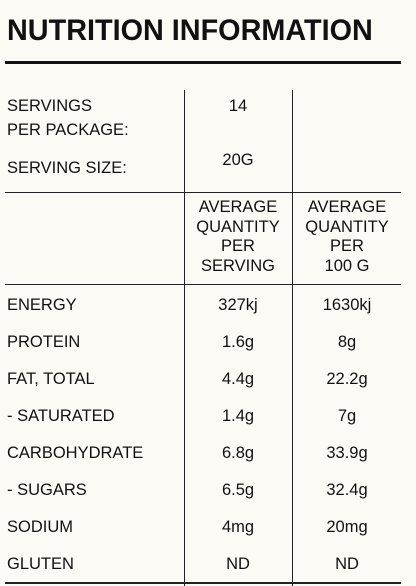  Describe the element at coordinates (238, 160) in the screenshot. I see `serving-size-value: 20G` at that location.